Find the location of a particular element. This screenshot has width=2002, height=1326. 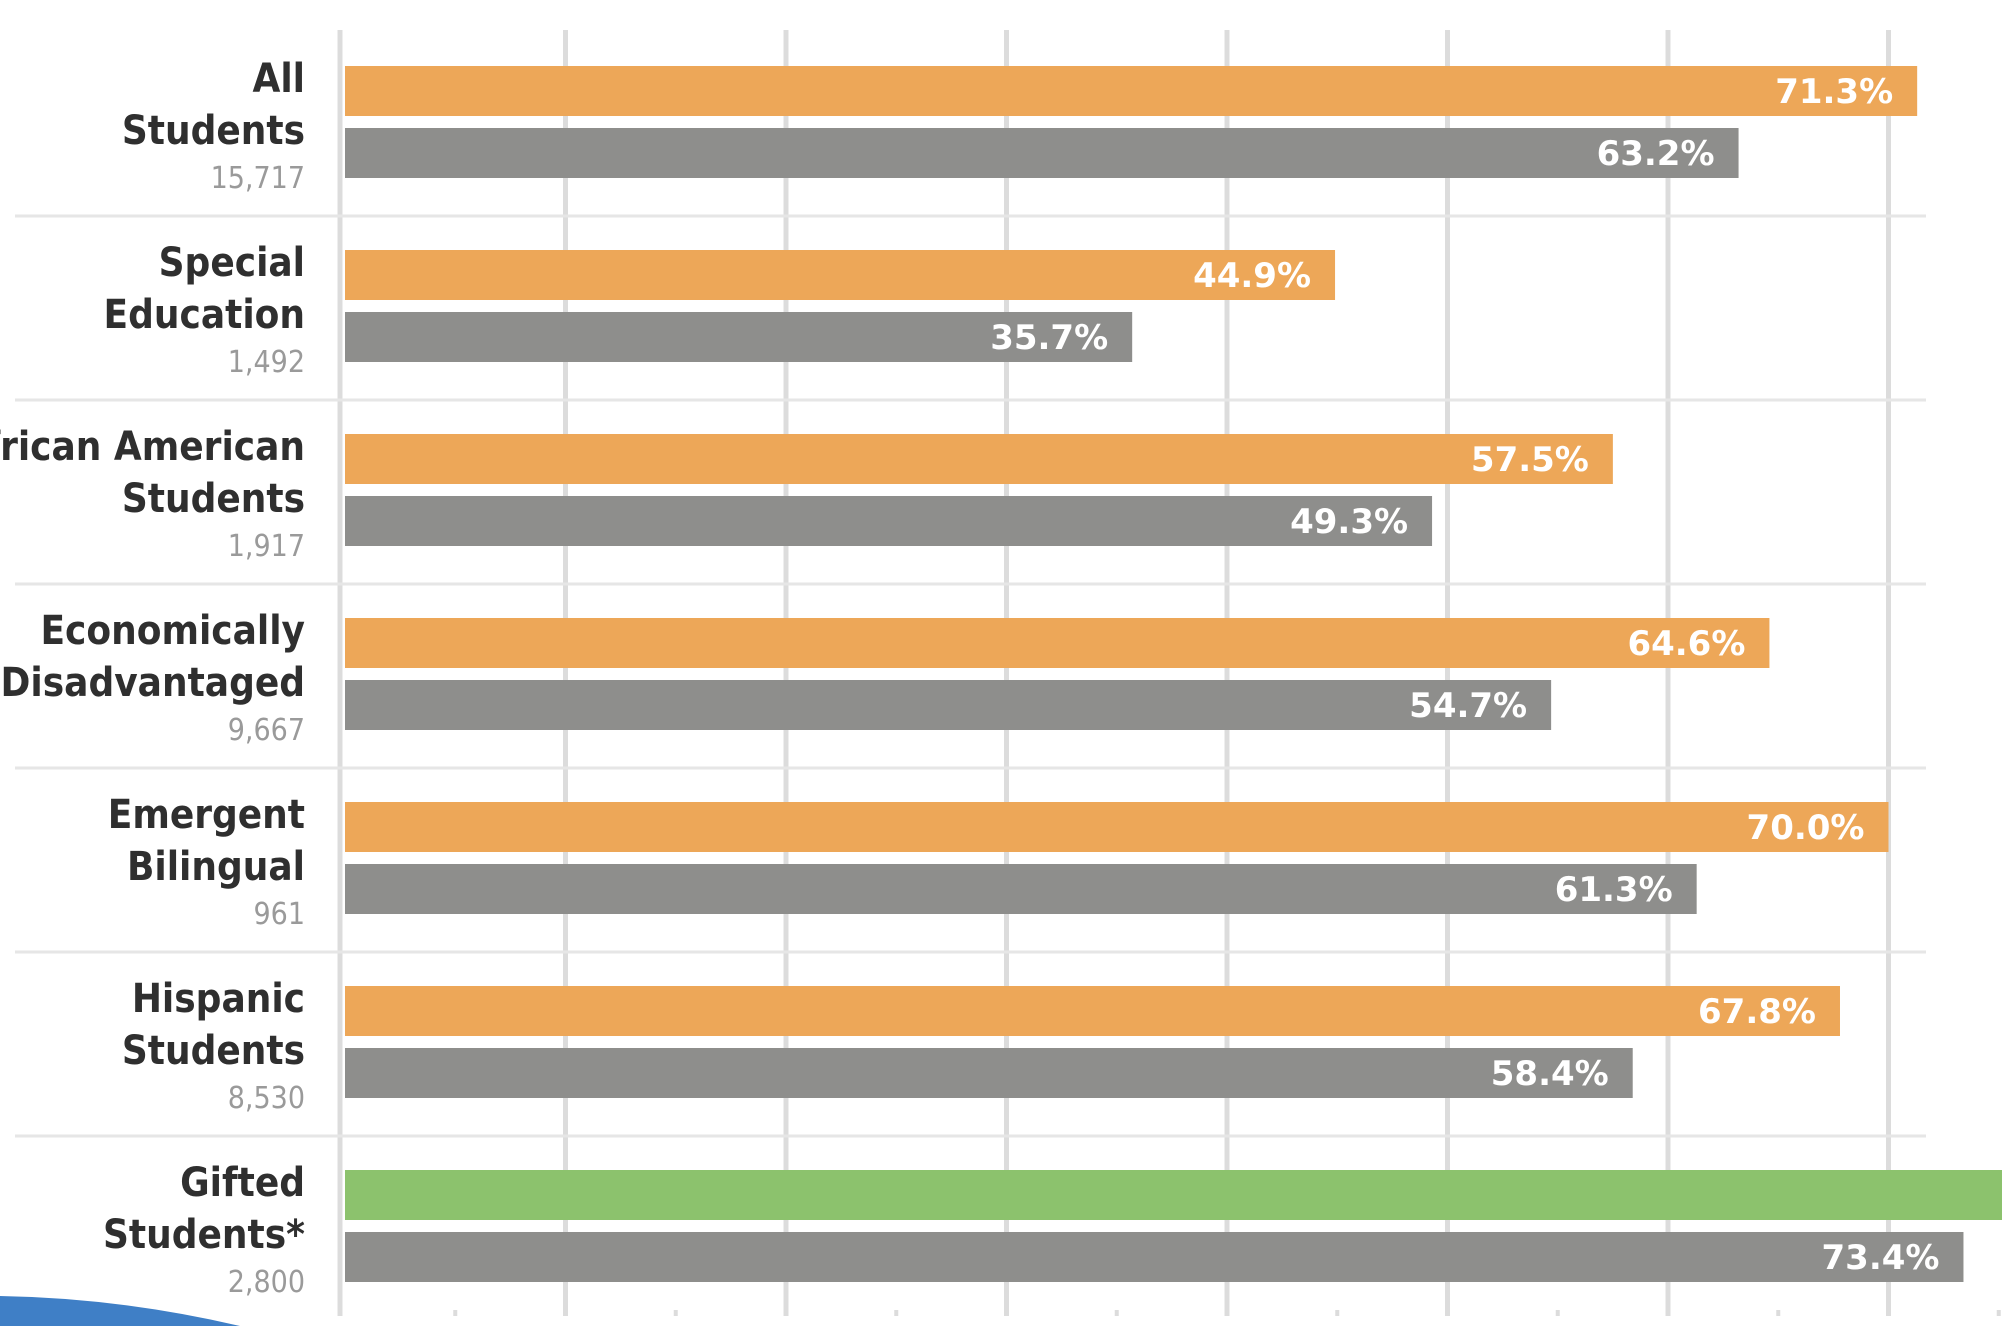

category-name: Education is located at coordinates (204, 315).